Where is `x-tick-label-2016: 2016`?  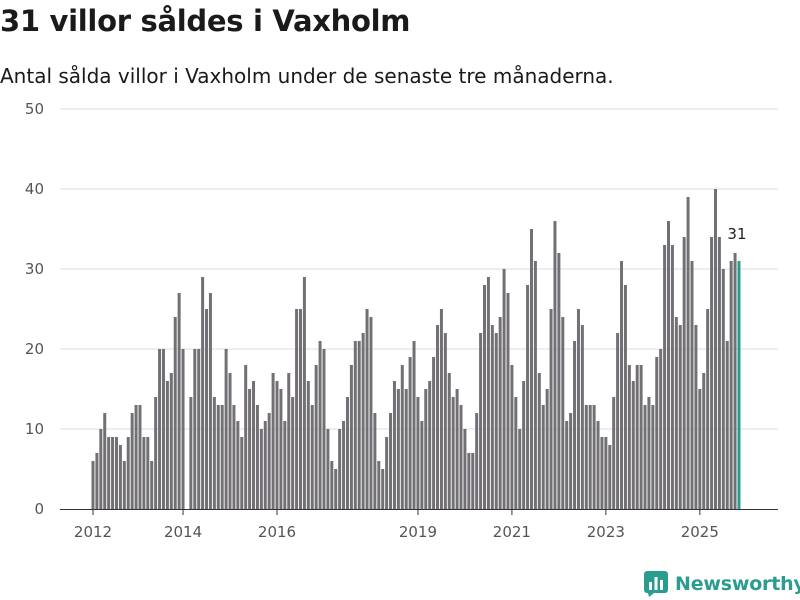
x-tick-label-2016: 2016 is located at coordinates (277, 532).